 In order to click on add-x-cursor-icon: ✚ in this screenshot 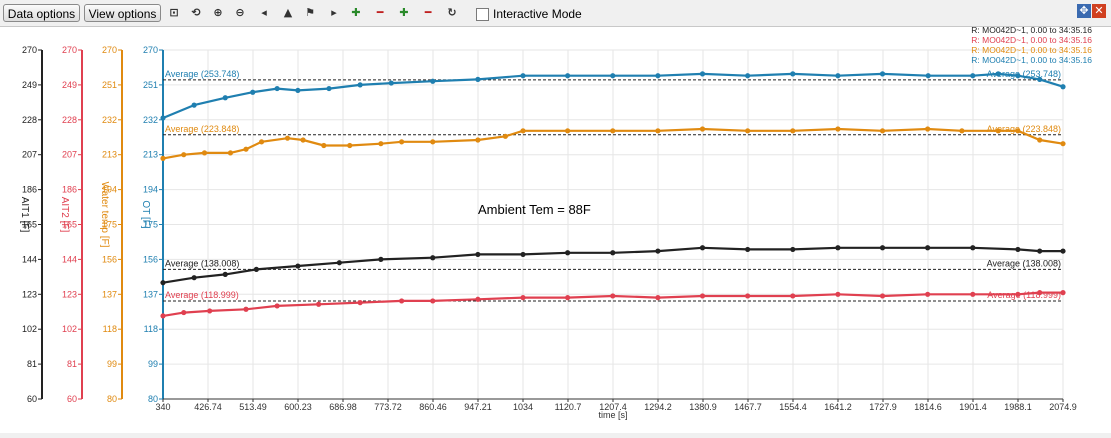, I will do `click(356, 12)`.